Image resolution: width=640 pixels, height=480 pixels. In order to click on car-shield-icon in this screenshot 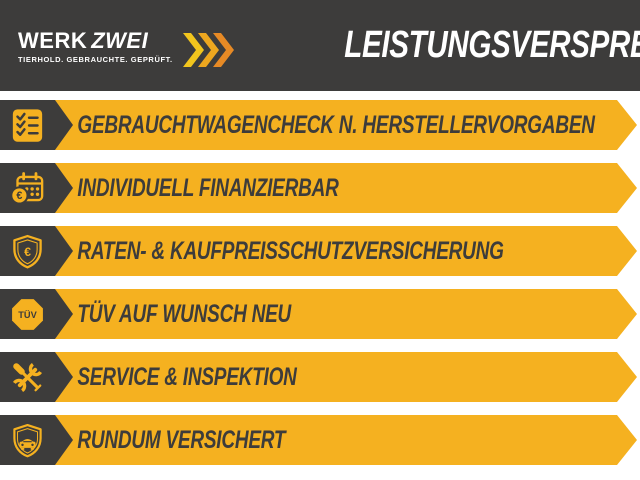, I will do `click(27, 440)`.